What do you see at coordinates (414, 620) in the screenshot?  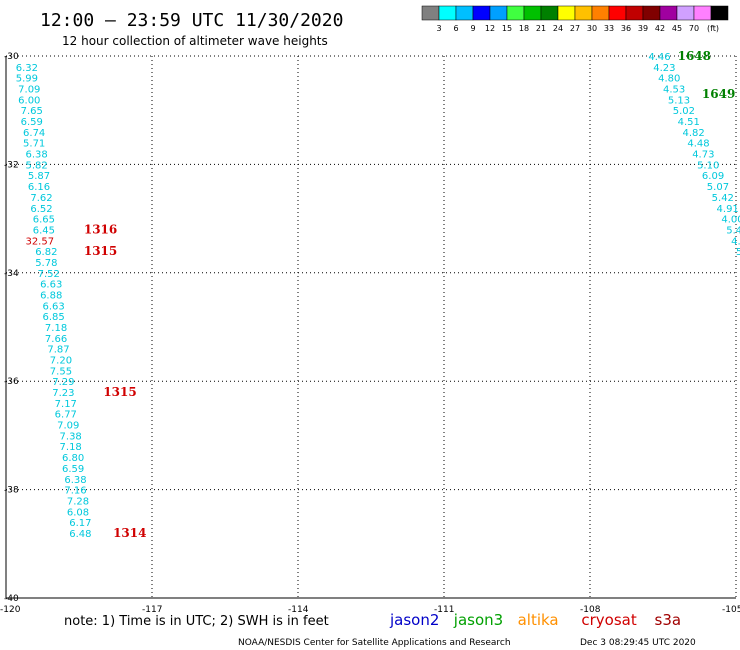 I see `satellite-label: jason2` at bounding box center [414, 620].